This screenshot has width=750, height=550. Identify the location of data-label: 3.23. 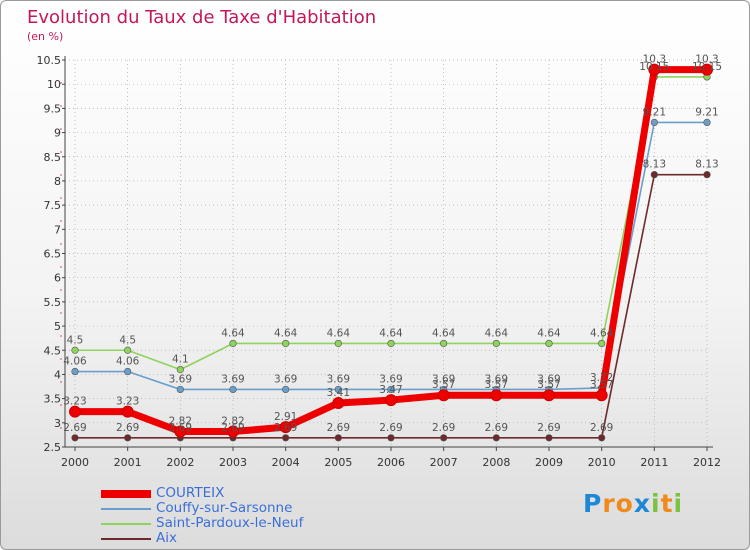
(127, 402).